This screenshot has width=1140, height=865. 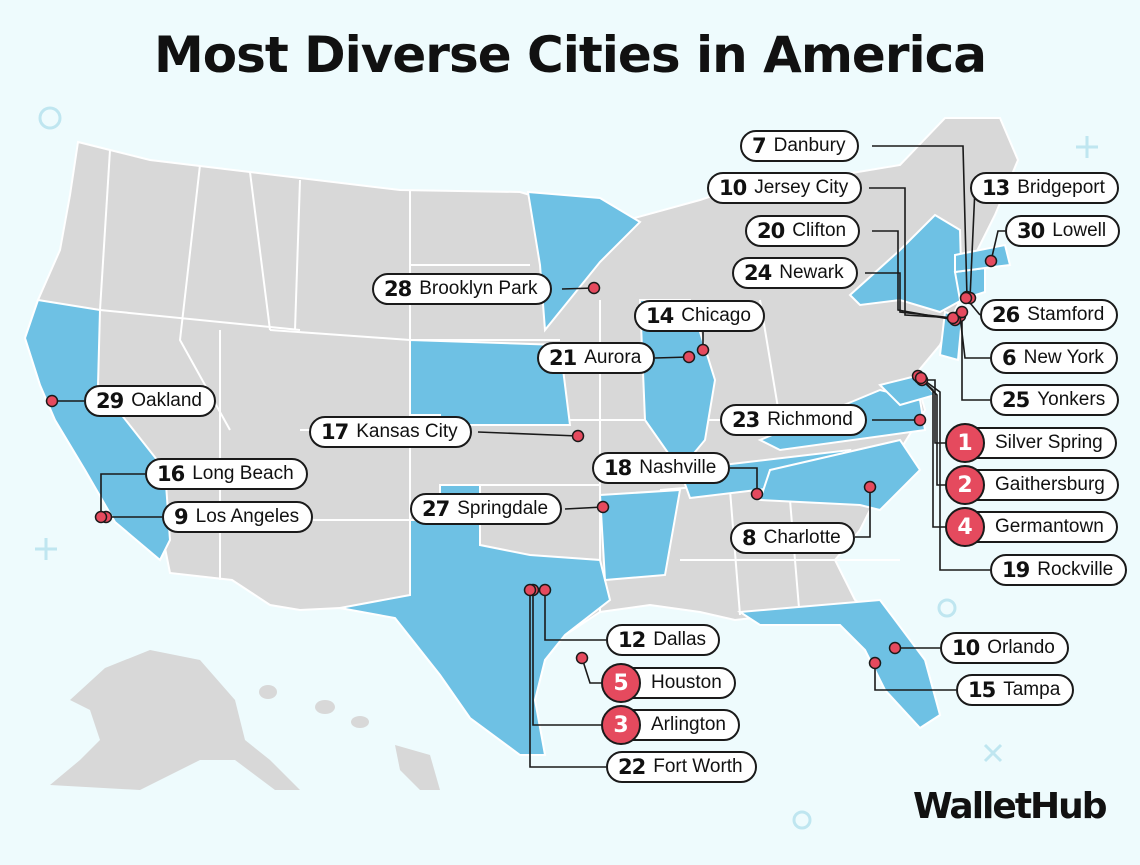 What do you see at coordinates (545, 590) in the screenshot?
I see `city-dot-dallas` at bounding box center [545, 590].